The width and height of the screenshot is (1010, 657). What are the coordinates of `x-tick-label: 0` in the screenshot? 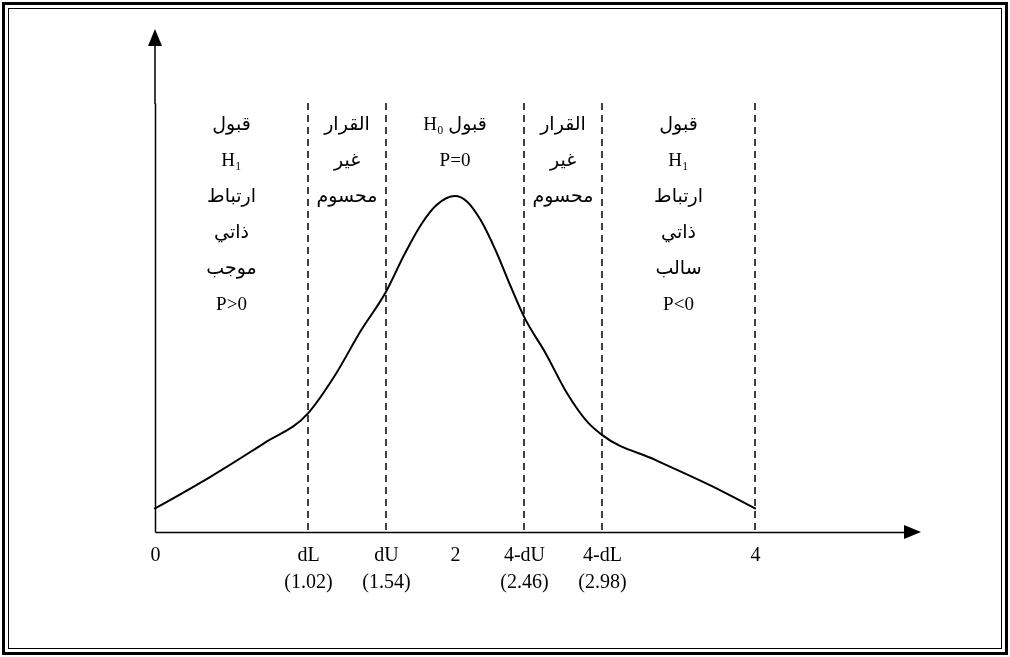 It's located at (155, 553).